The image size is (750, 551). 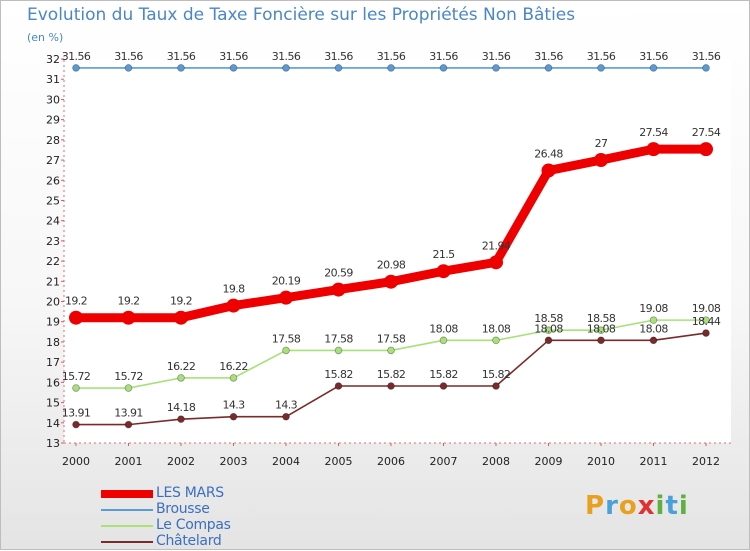 I want to click on data-label: 20.59, so click(x=338, y=273).